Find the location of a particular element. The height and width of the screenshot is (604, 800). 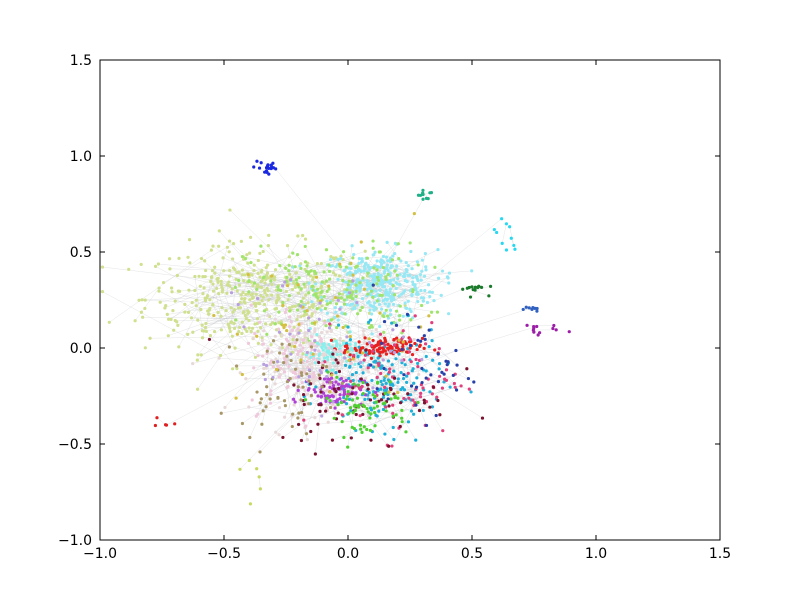

series-19-edges is located at coordinates (474, 347).